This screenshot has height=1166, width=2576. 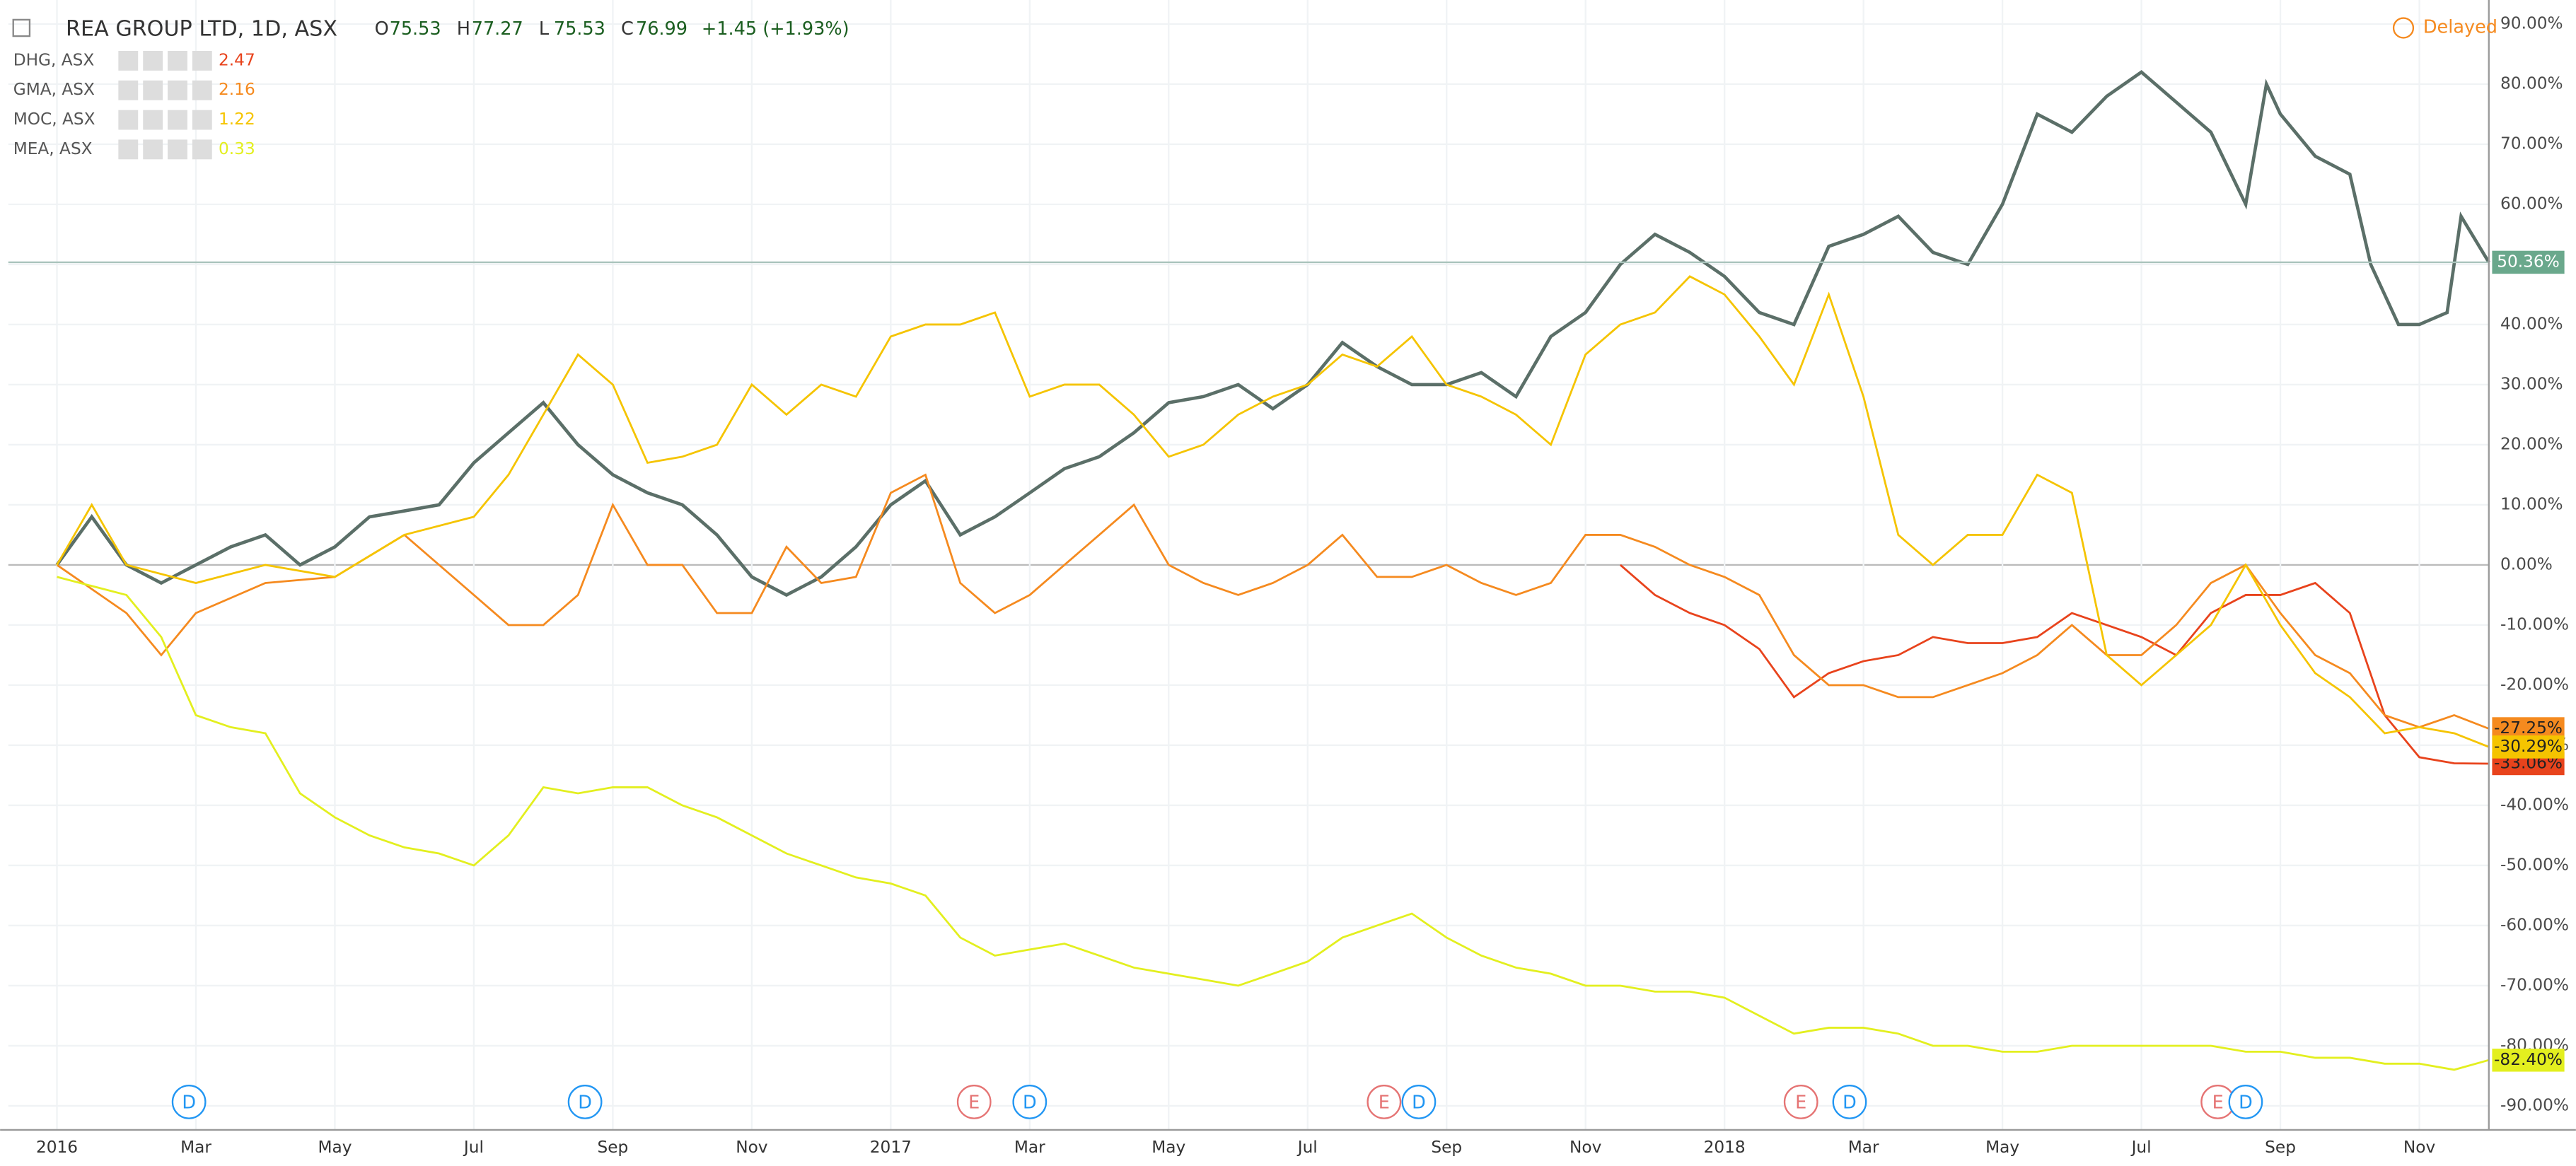 What do you see at coordinates (2460, 26) in the screenshot?
I see `delayed: Delayed` at bounding box center [2460, 26].